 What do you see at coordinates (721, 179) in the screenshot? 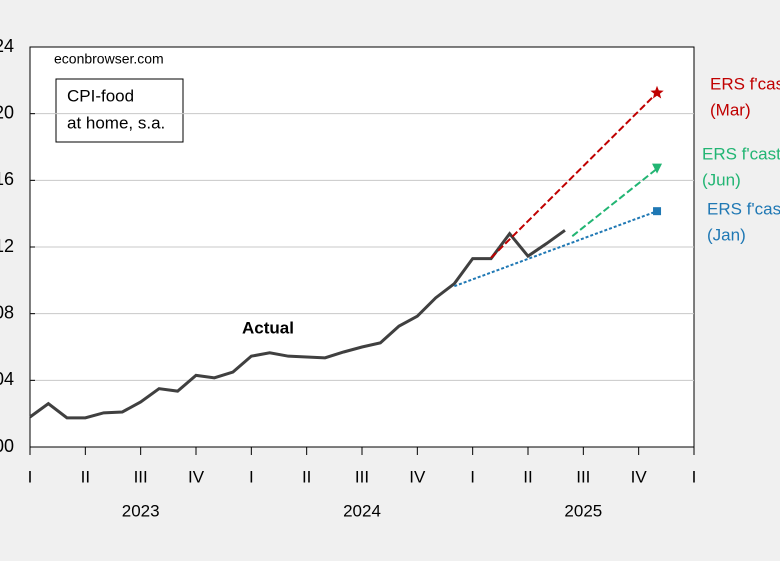
I see `legend-label: (Jun)` at bounding box center [721, 179].